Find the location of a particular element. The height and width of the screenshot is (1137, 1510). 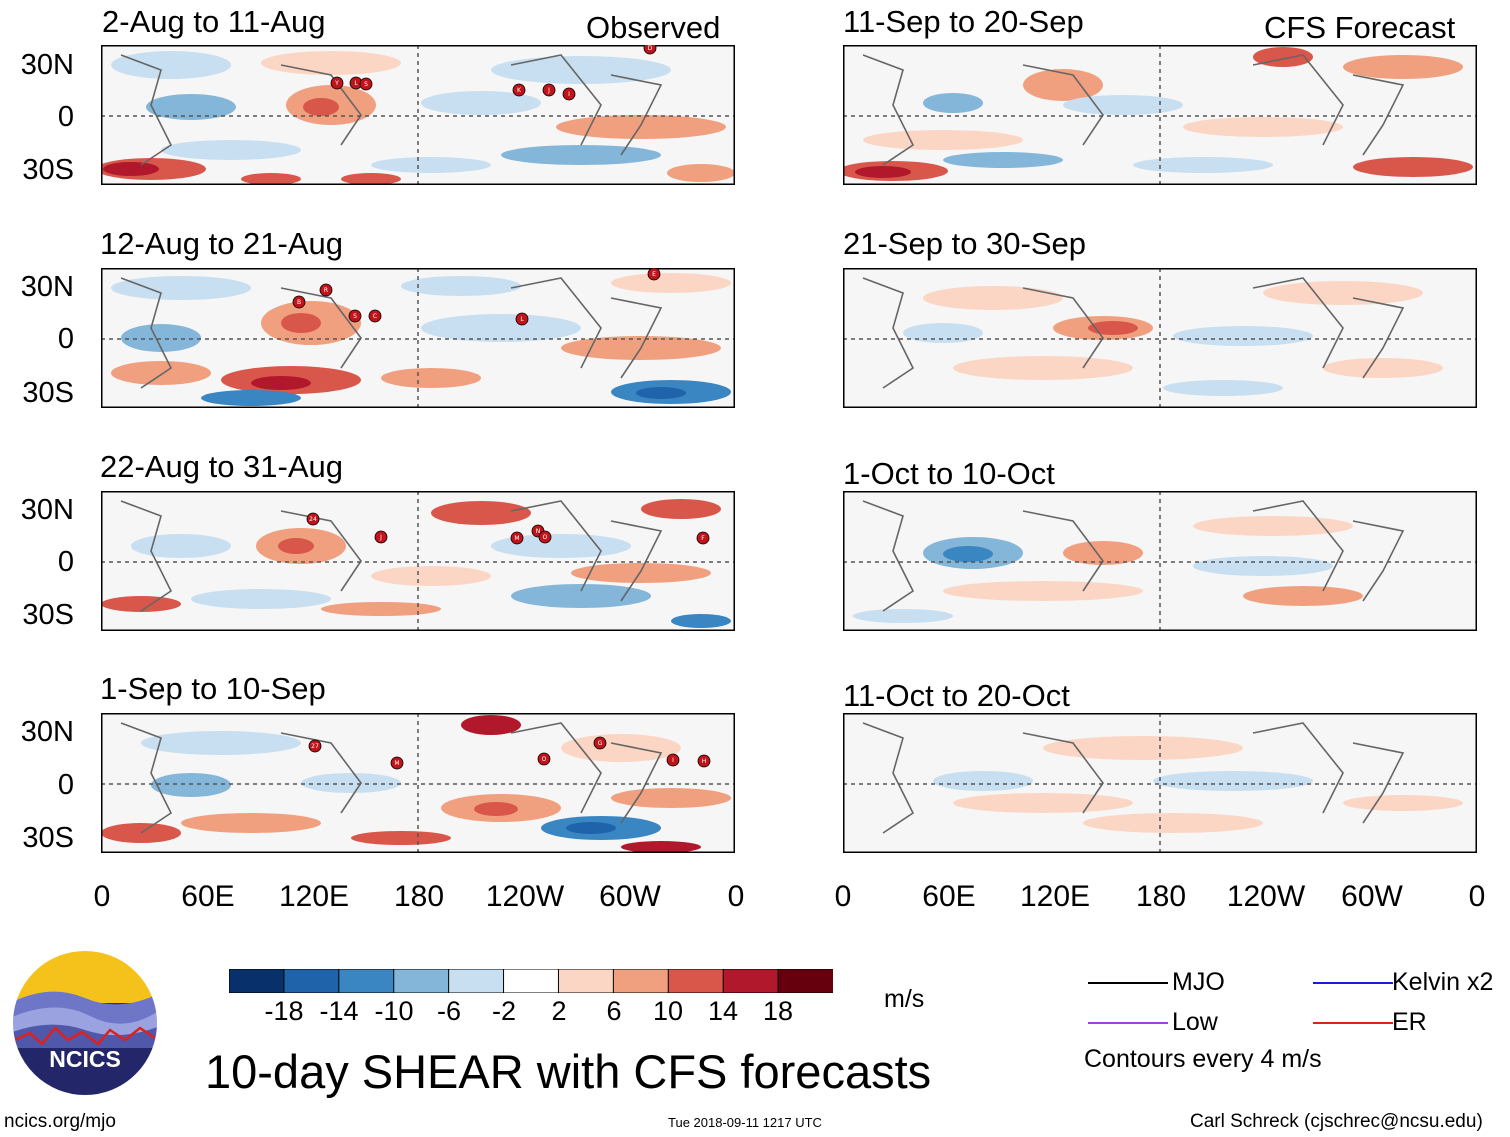

legend-label-kelvin: Kelvin x2 is located at coordinates (1443, 982).